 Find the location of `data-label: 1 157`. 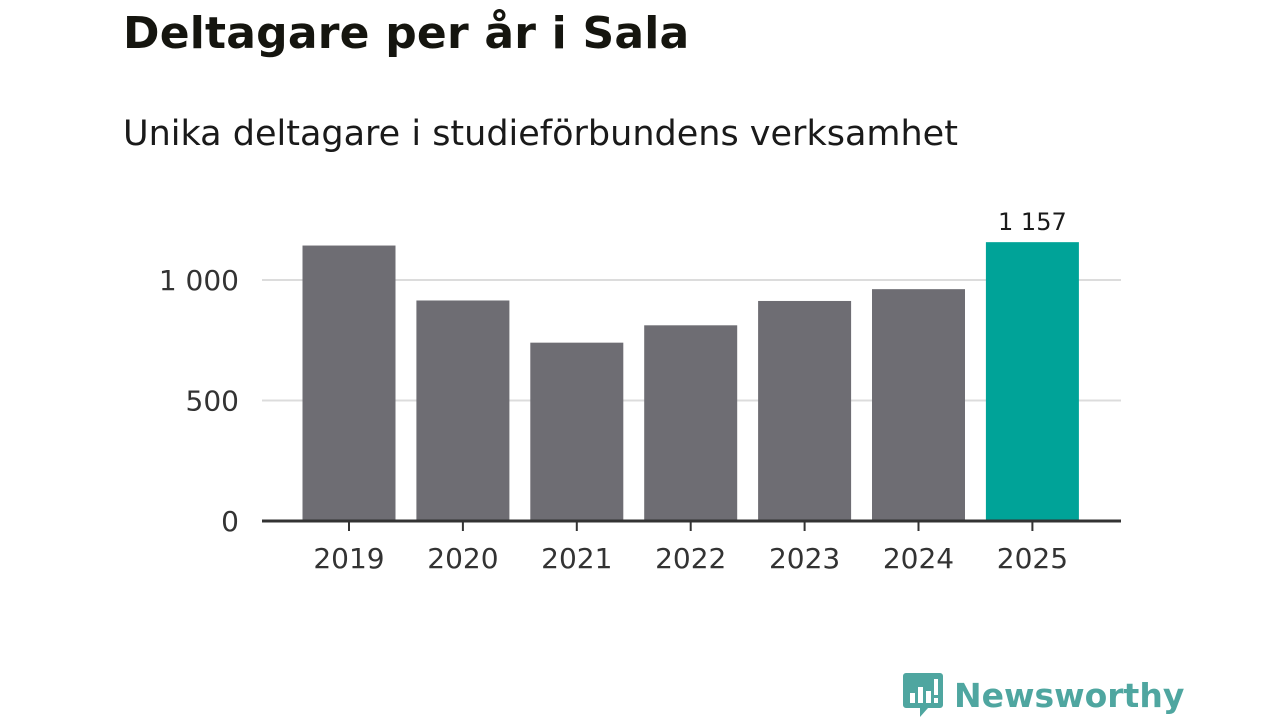

data-label: 1 157 is located at coordinates (1032, 222).